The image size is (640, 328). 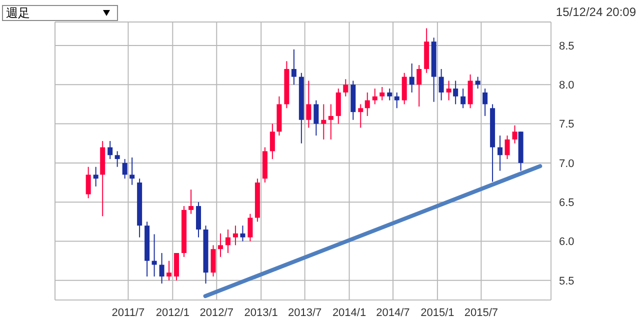 I want to click on y-tick-label: 5.5, so click(x=566, y=281).